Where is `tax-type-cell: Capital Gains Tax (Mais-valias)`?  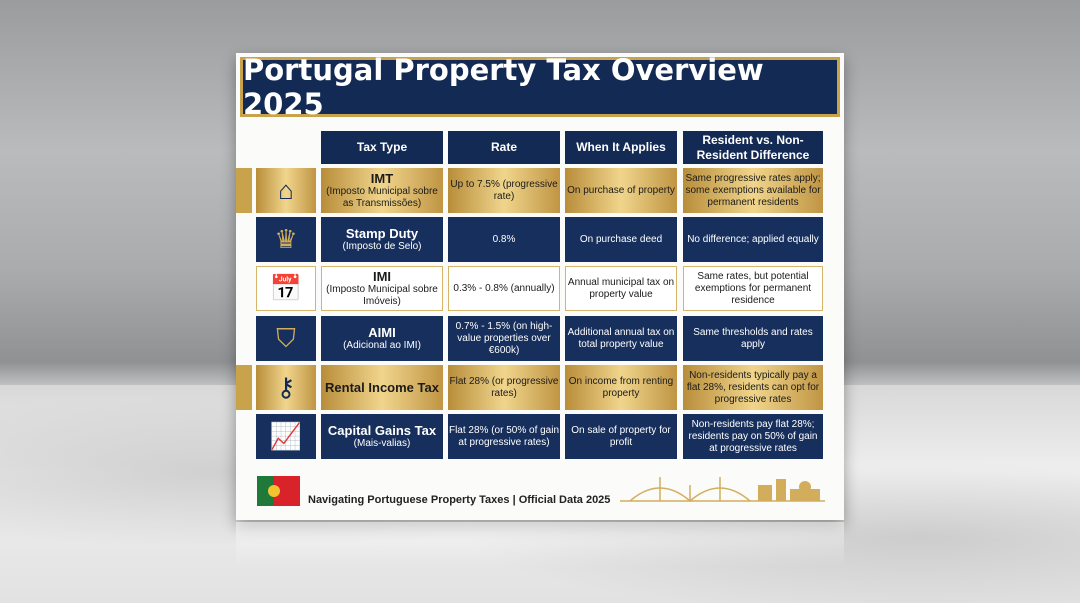
tax-type-cell: Capital Gains Tax (Mais-valias) is located at coordinates (382, 436).